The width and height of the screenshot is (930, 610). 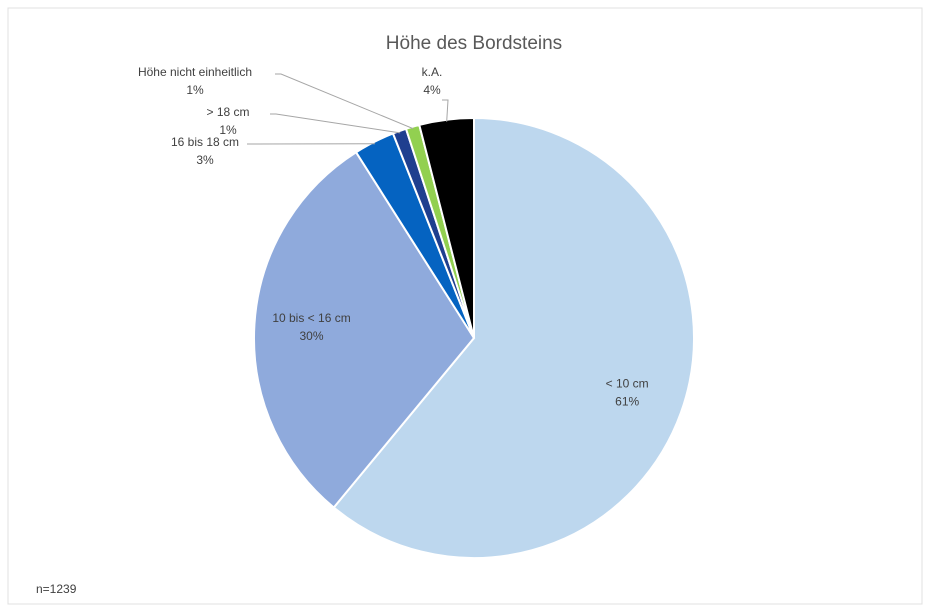 What do you see at coordinates (627, 383) in the screenshot?
I see `slice-label: < 10 cm` at bounding box center [627, 383].